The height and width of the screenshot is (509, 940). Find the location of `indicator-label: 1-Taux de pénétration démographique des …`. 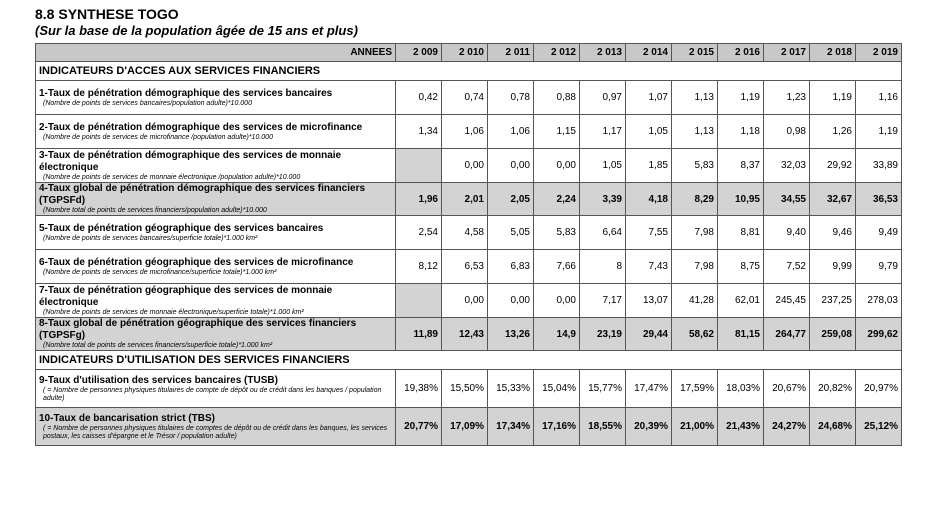

indicator-label: 1-Taux de pénétration démographique des … is located at coordinates (186, 93).